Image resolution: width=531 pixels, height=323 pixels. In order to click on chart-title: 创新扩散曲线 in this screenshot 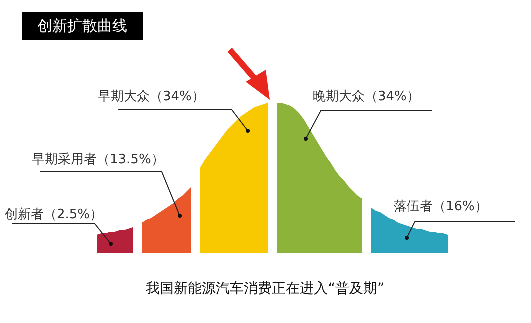, I will do `click(82, 26)`.